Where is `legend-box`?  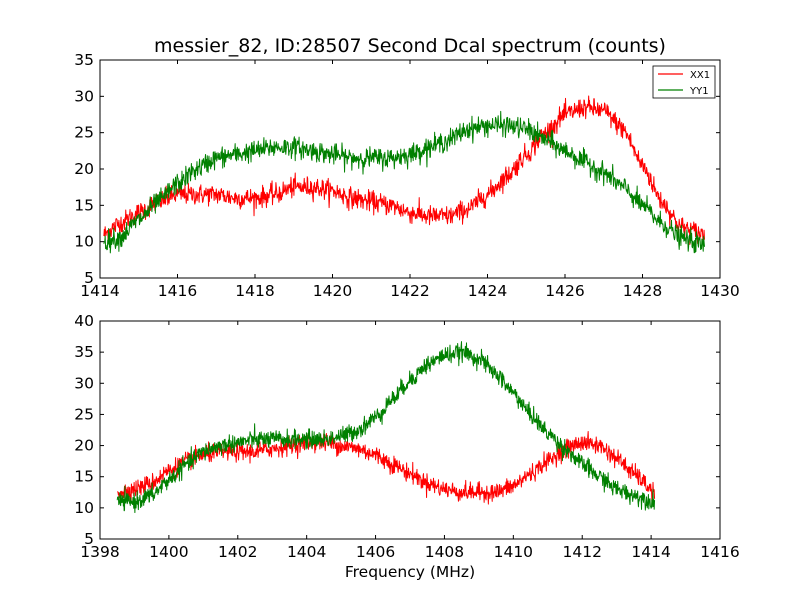
legend-box is located at coordinates (684, 82).